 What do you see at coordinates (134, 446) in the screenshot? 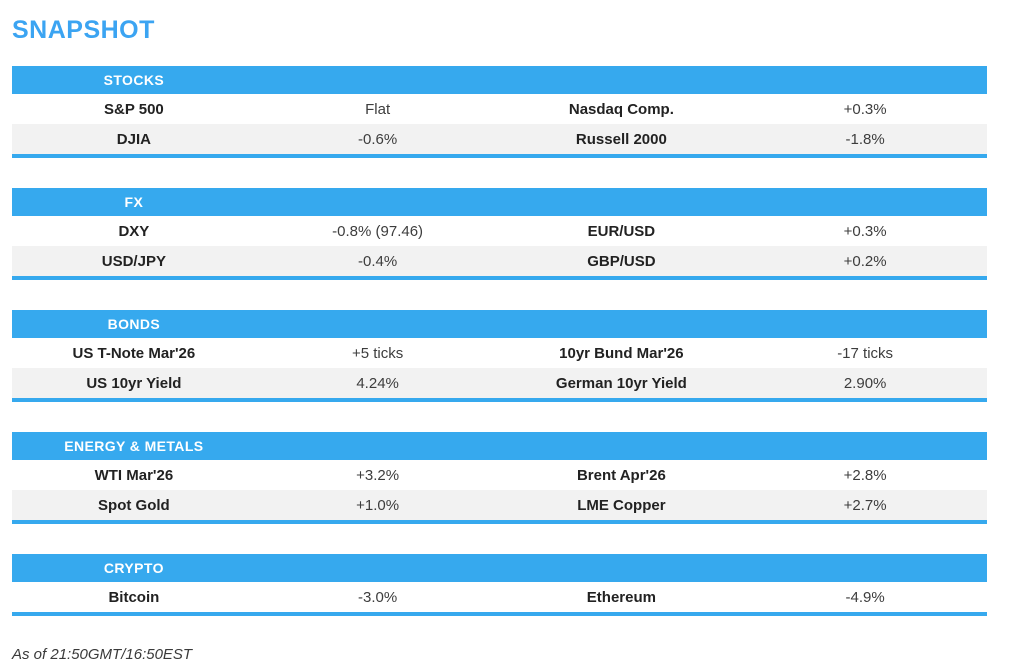
I see `section-title: ENERGY & METALS` at bounding box center [134, 446].